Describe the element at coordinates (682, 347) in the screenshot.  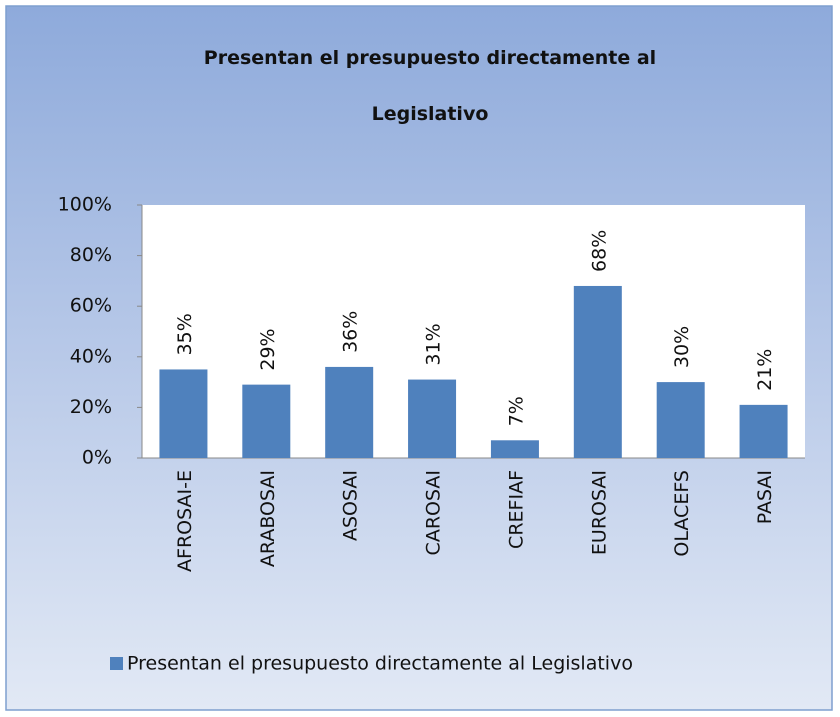
I see `value-label: 30%` at that location.